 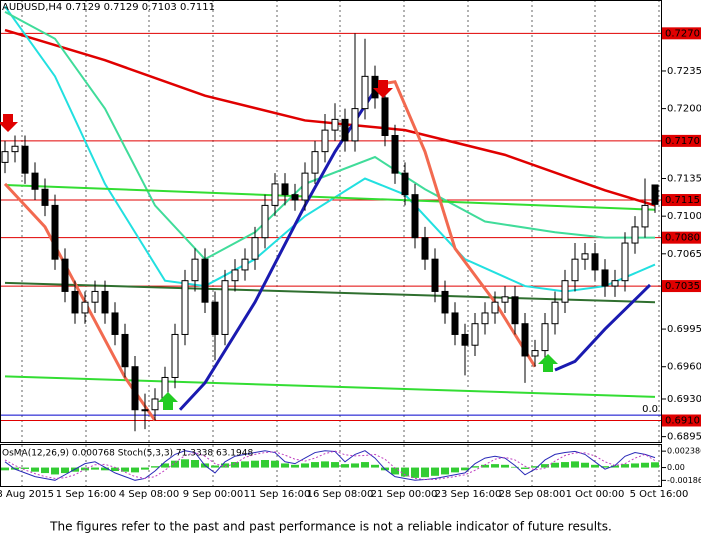 I want to click on x-tick-label: 1 Sep 16:00, so click(x=86, y=494).